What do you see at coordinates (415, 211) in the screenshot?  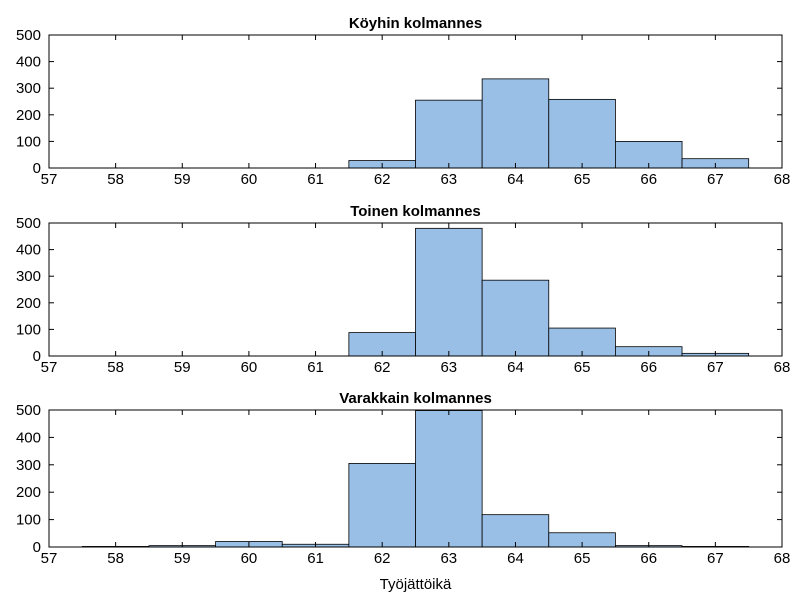 I see `panel-title: Toinen kolmannes` at bounding box center [415, 211].